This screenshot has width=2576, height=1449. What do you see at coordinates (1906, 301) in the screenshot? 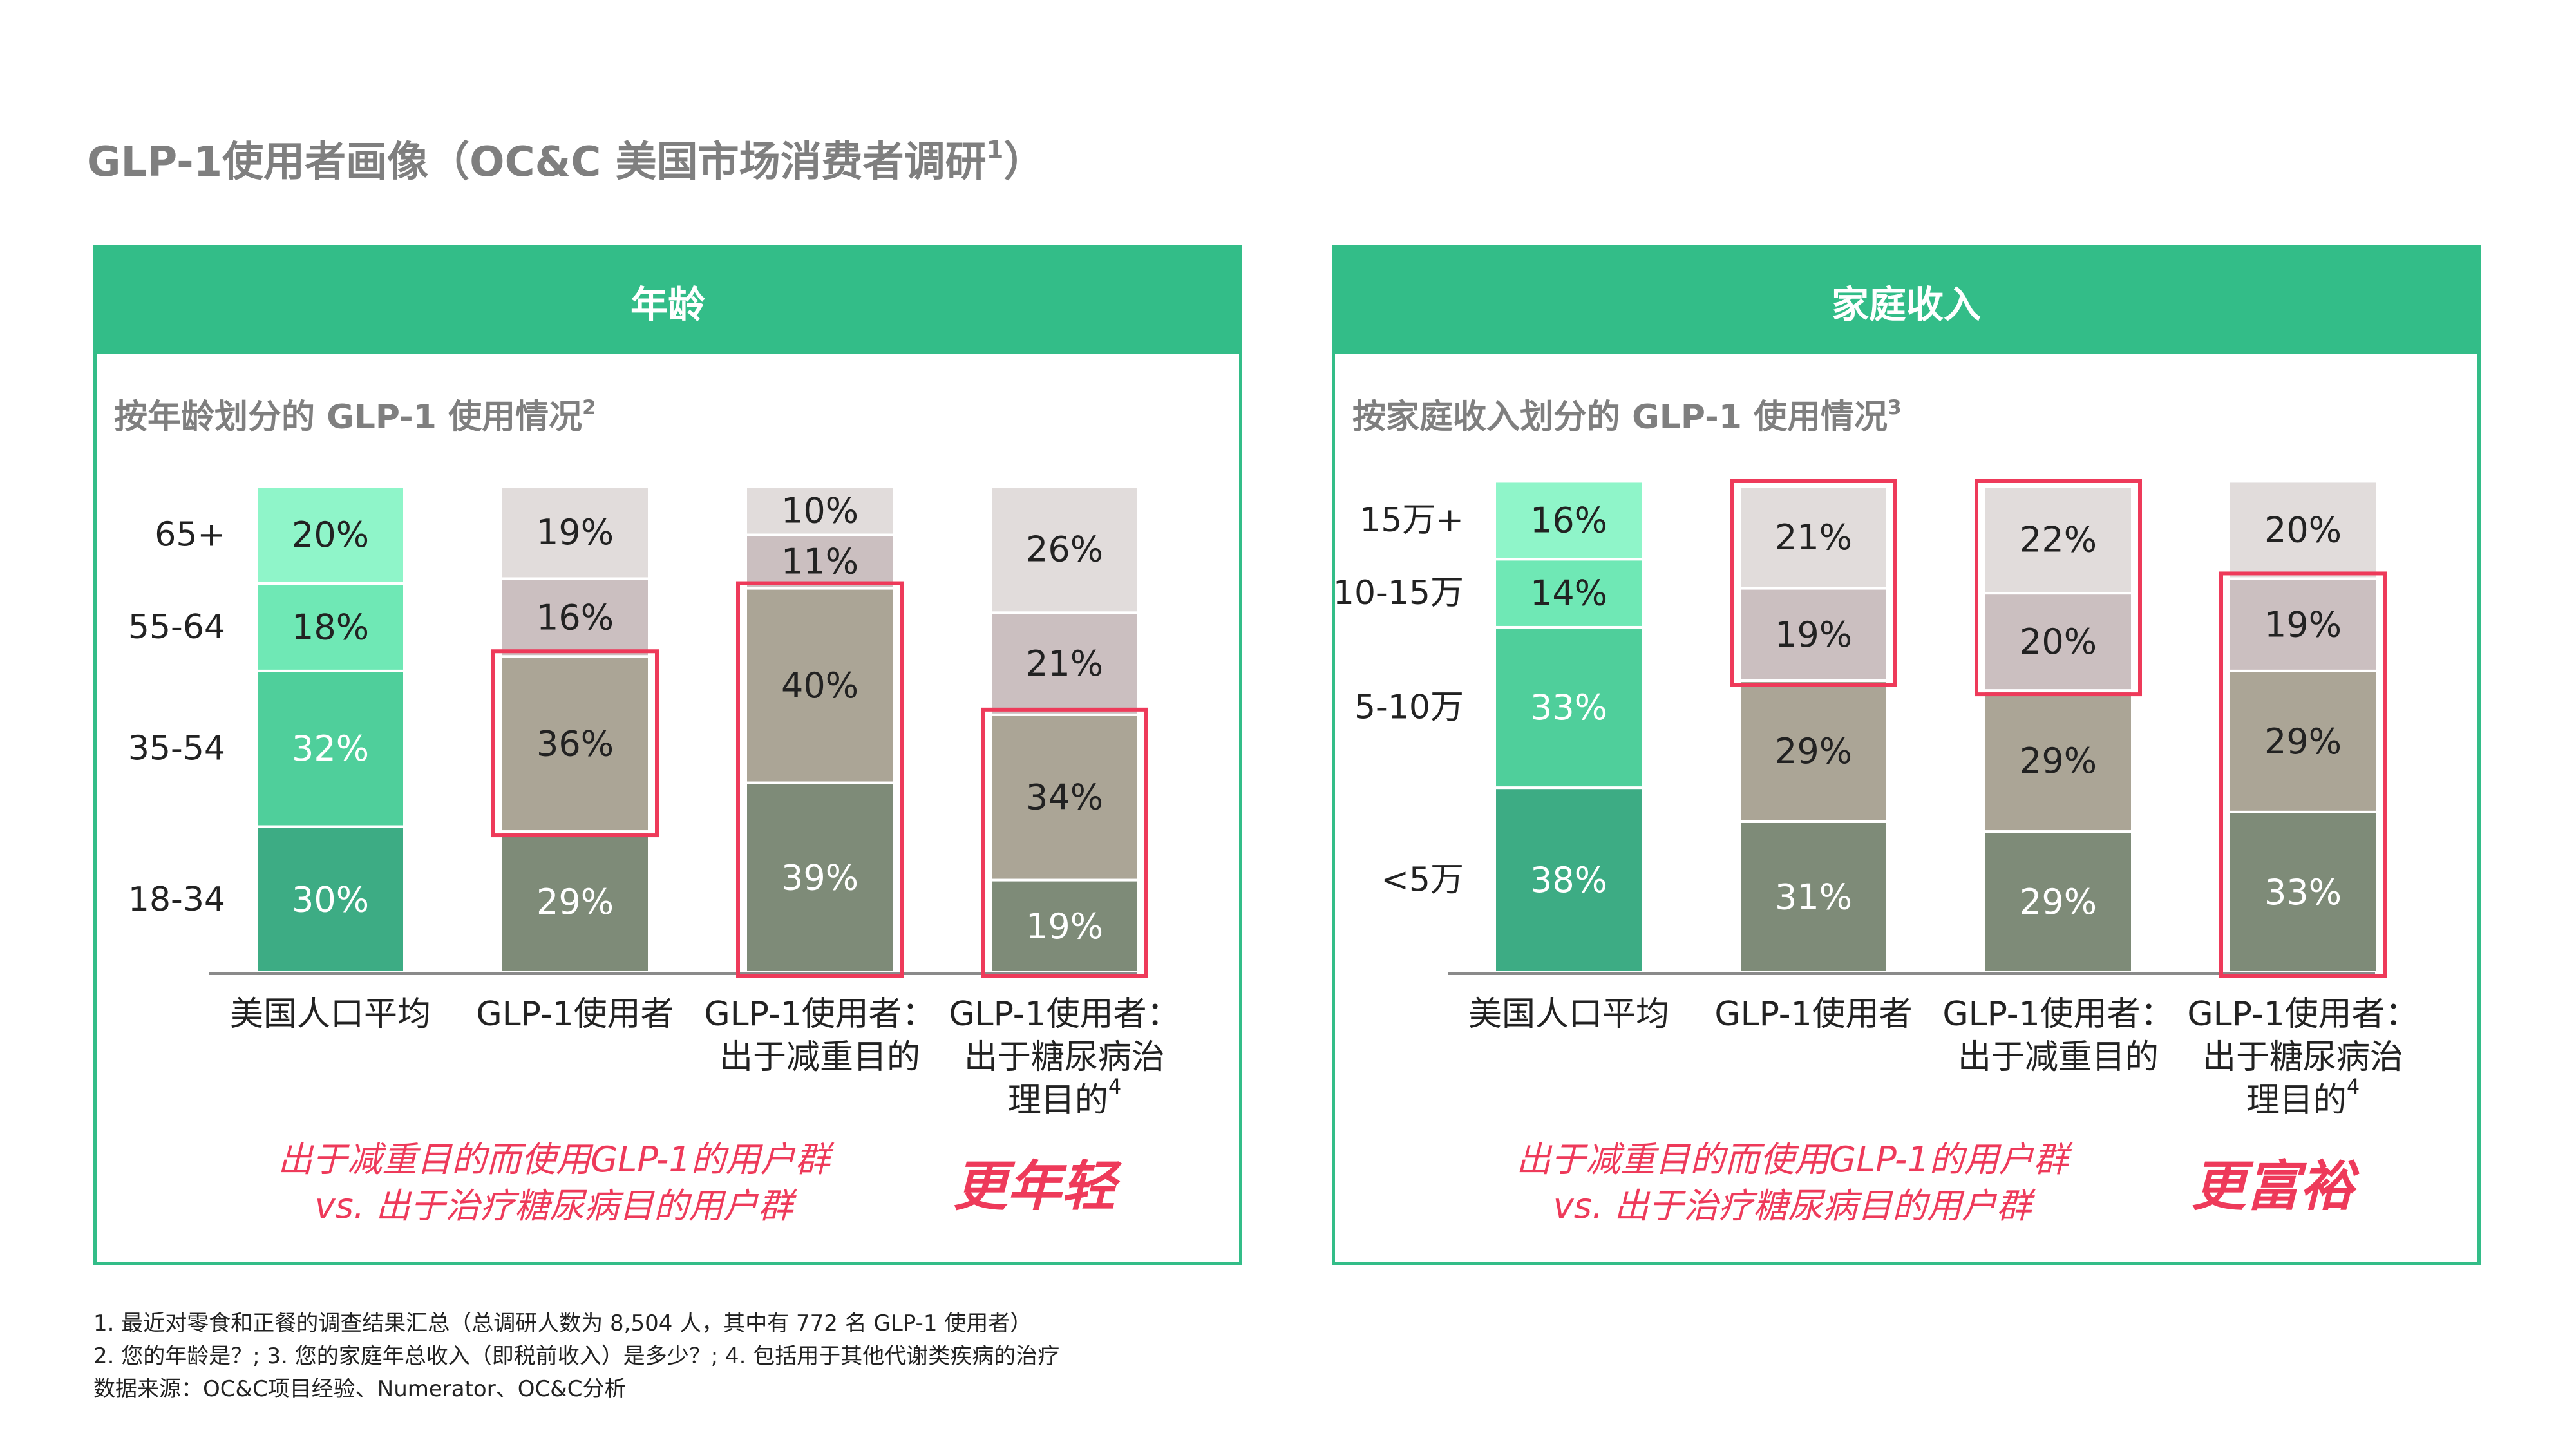
I see `income-panel-header: 家庭收入` at bounding box center [1906, 301].